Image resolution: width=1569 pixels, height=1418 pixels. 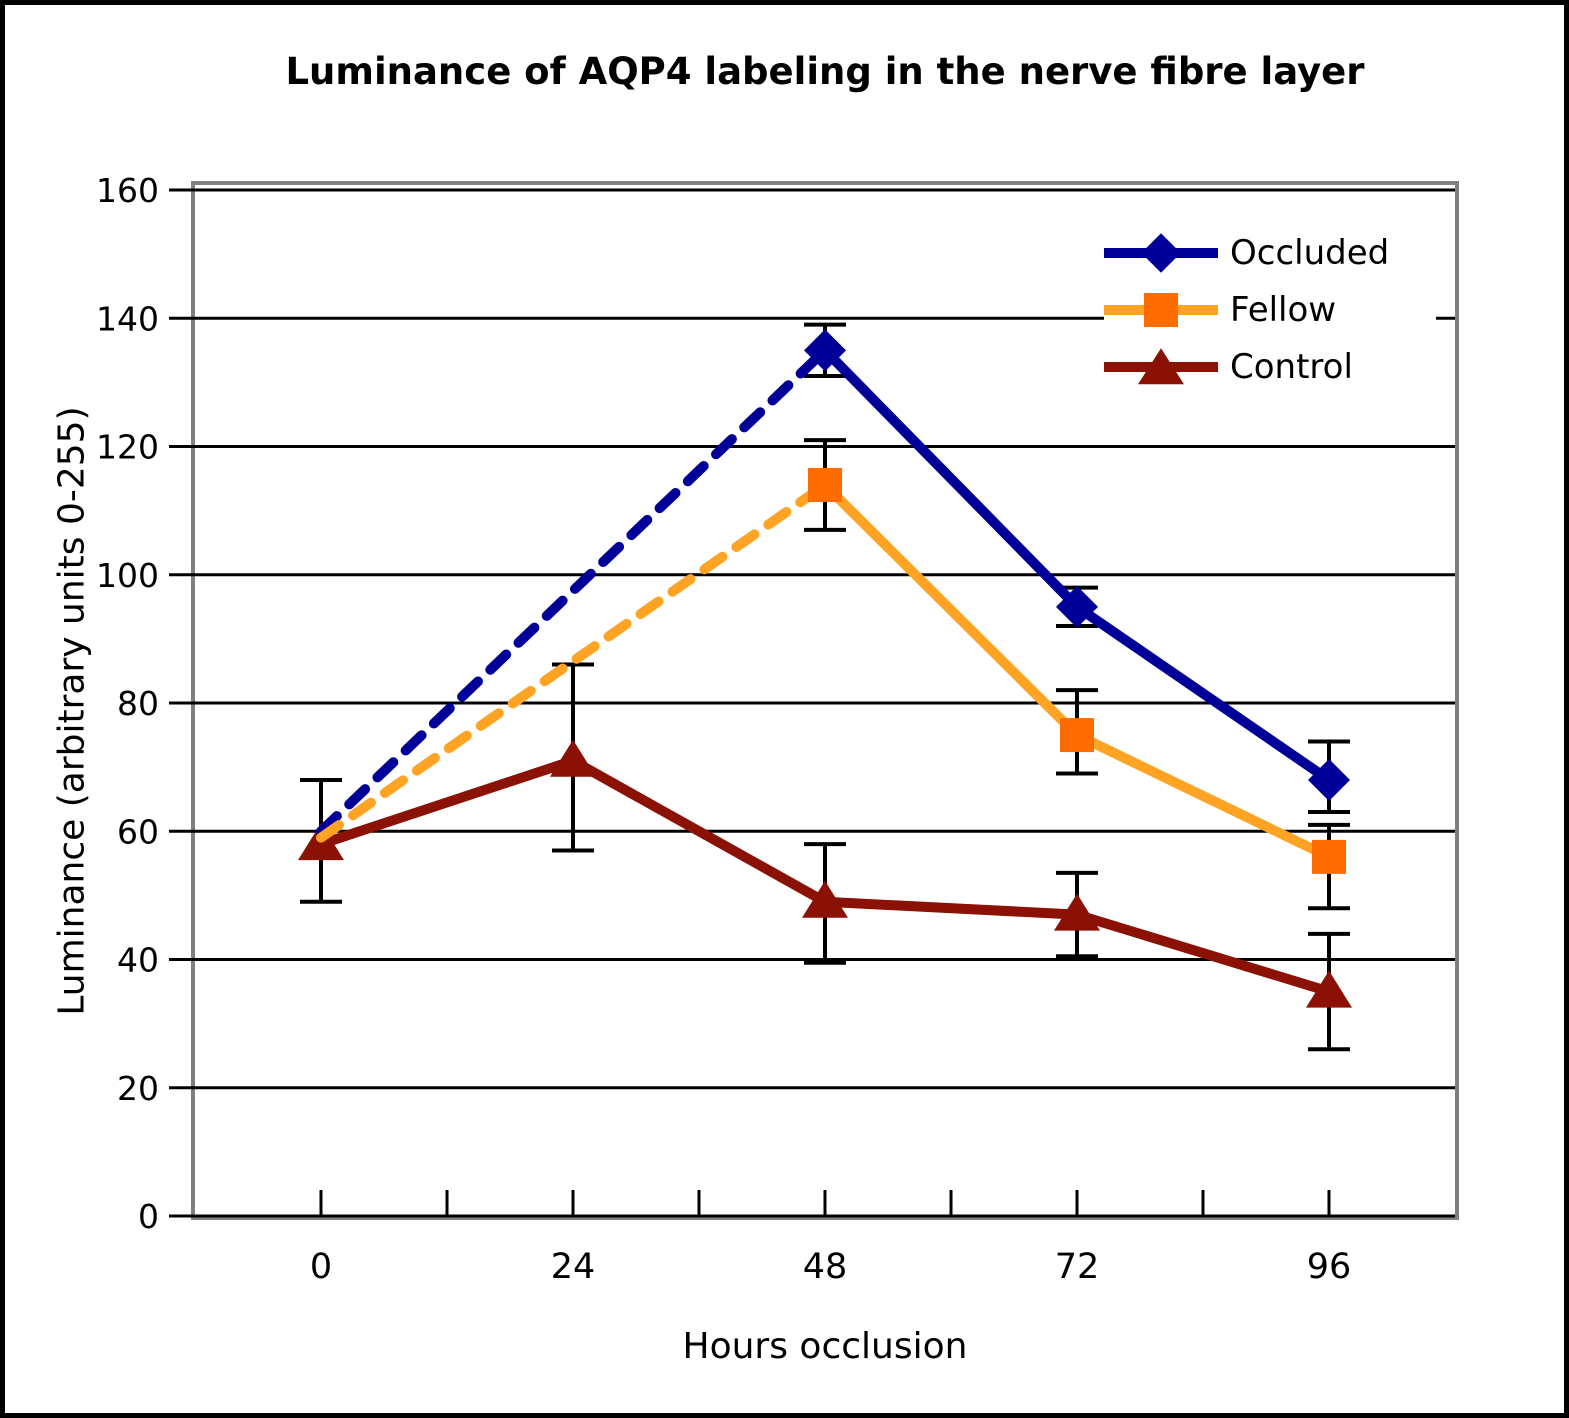 I want to click on fellow-square-icon, so click(x=1161, y=309).